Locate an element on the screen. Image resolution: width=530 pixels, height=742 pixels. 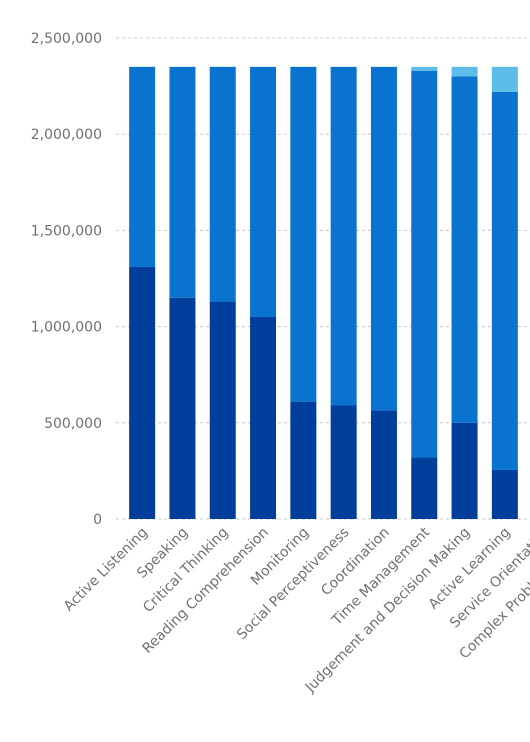
y-tick-label: 2,500,000 is located at coordinates (66, 39).